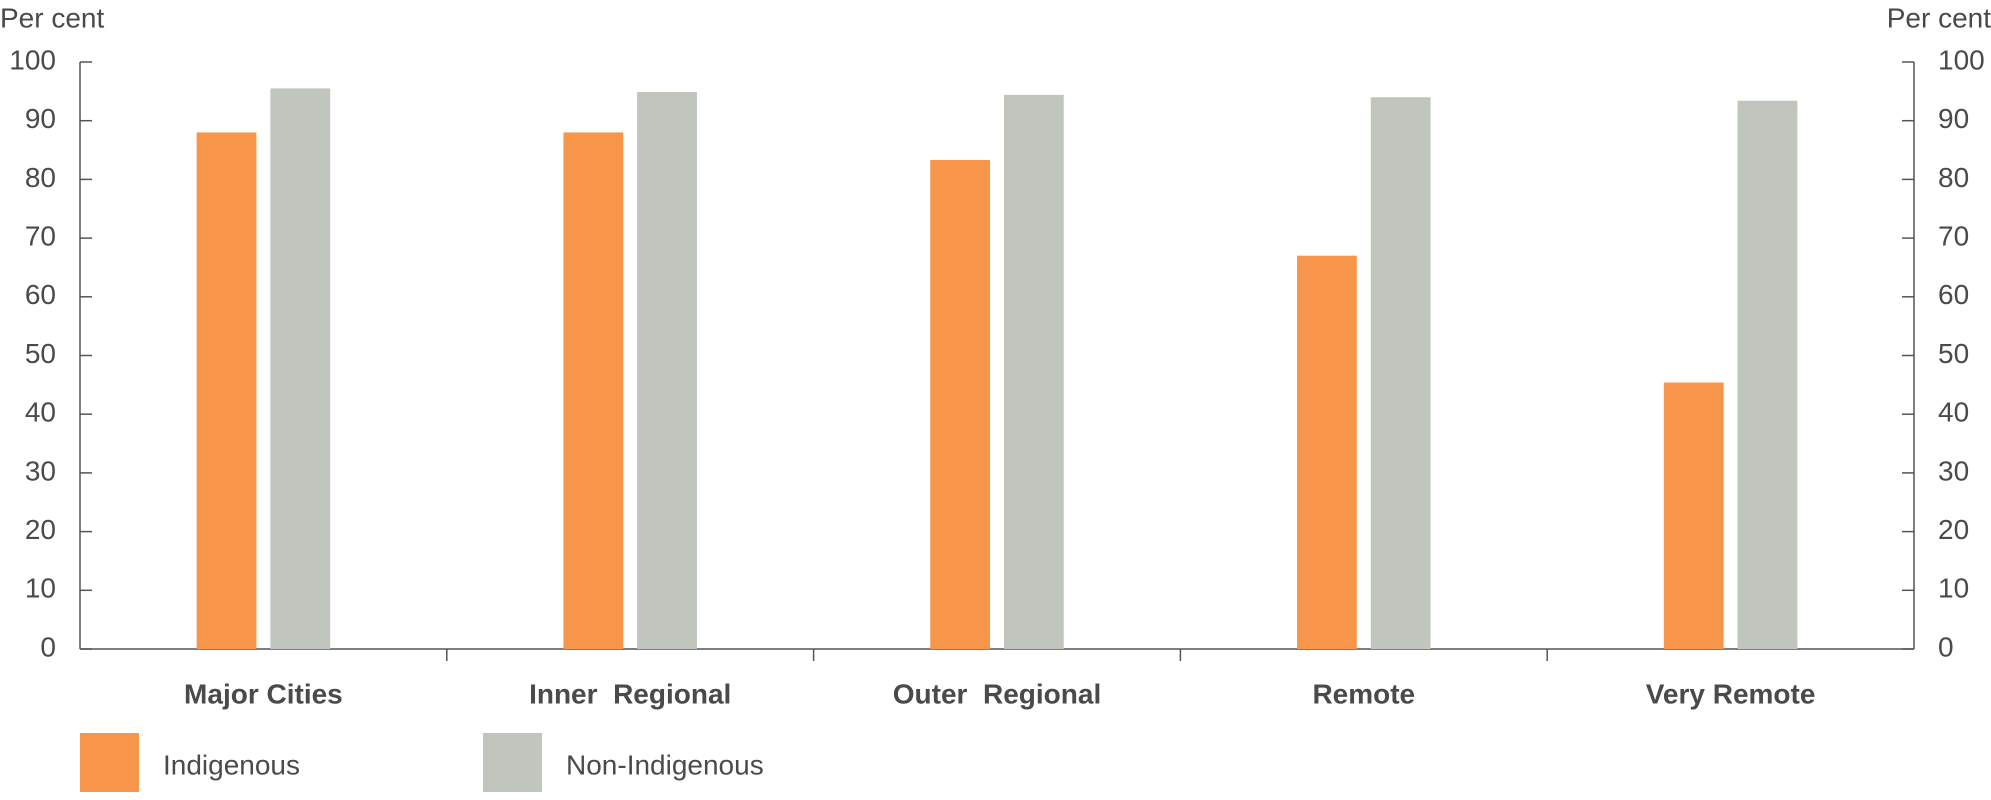 The image size is (1991, 800). I want to click on legend-label: Indigenous, so click(231, 764).